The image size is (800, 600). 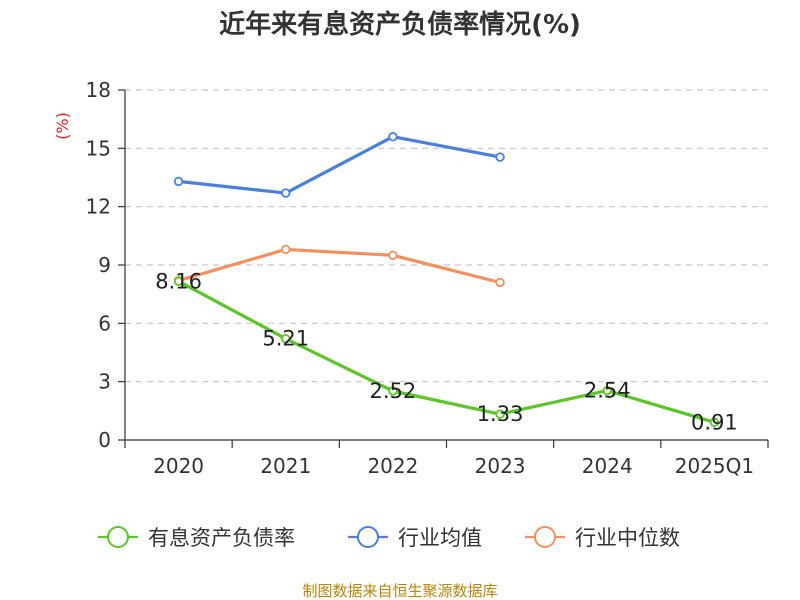 What do you see at coordinates (500, 466) in the screenshot?
I see `x-tick-label: 2023` at bounding box center [500, 466].